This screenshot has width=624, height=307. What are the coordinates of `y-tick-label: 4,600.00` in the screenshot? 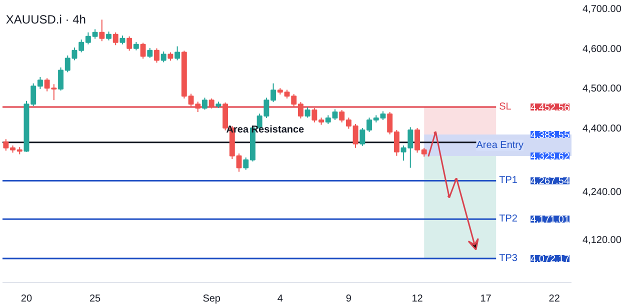 It's located at (602, 49).